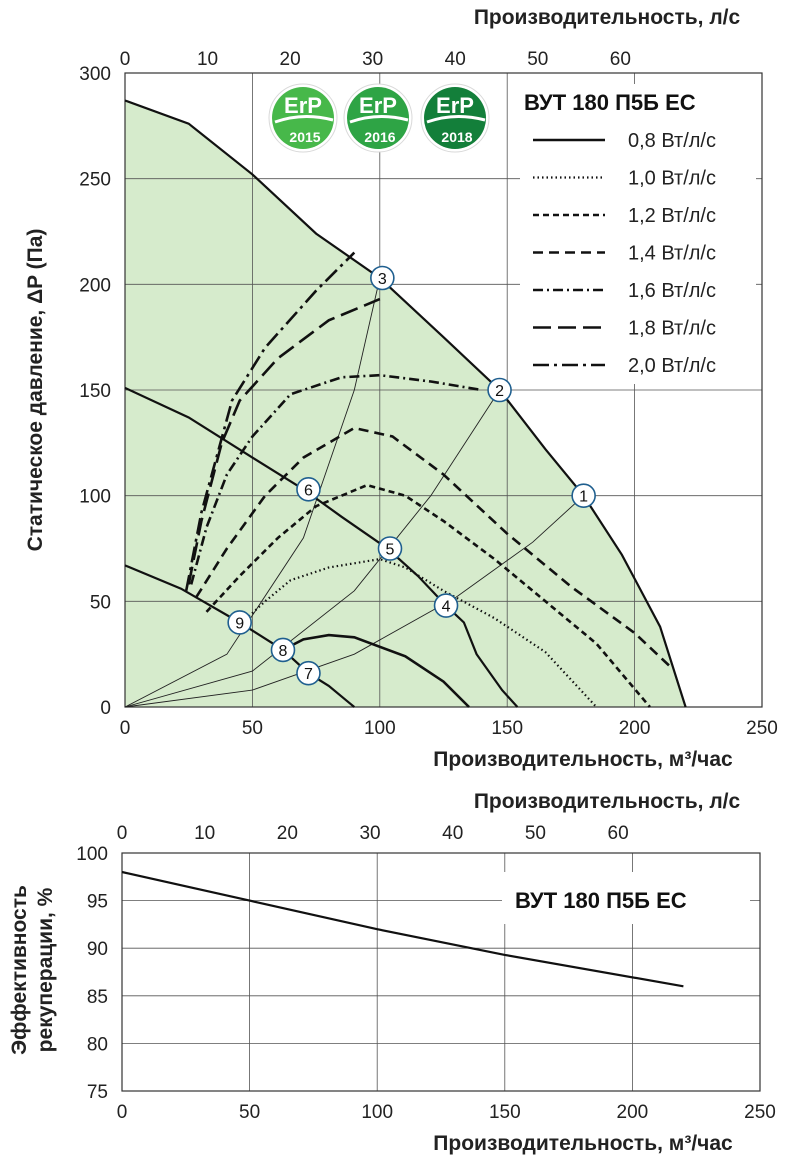  I want to click on y-tick-label: 80, so click(97, 1044).